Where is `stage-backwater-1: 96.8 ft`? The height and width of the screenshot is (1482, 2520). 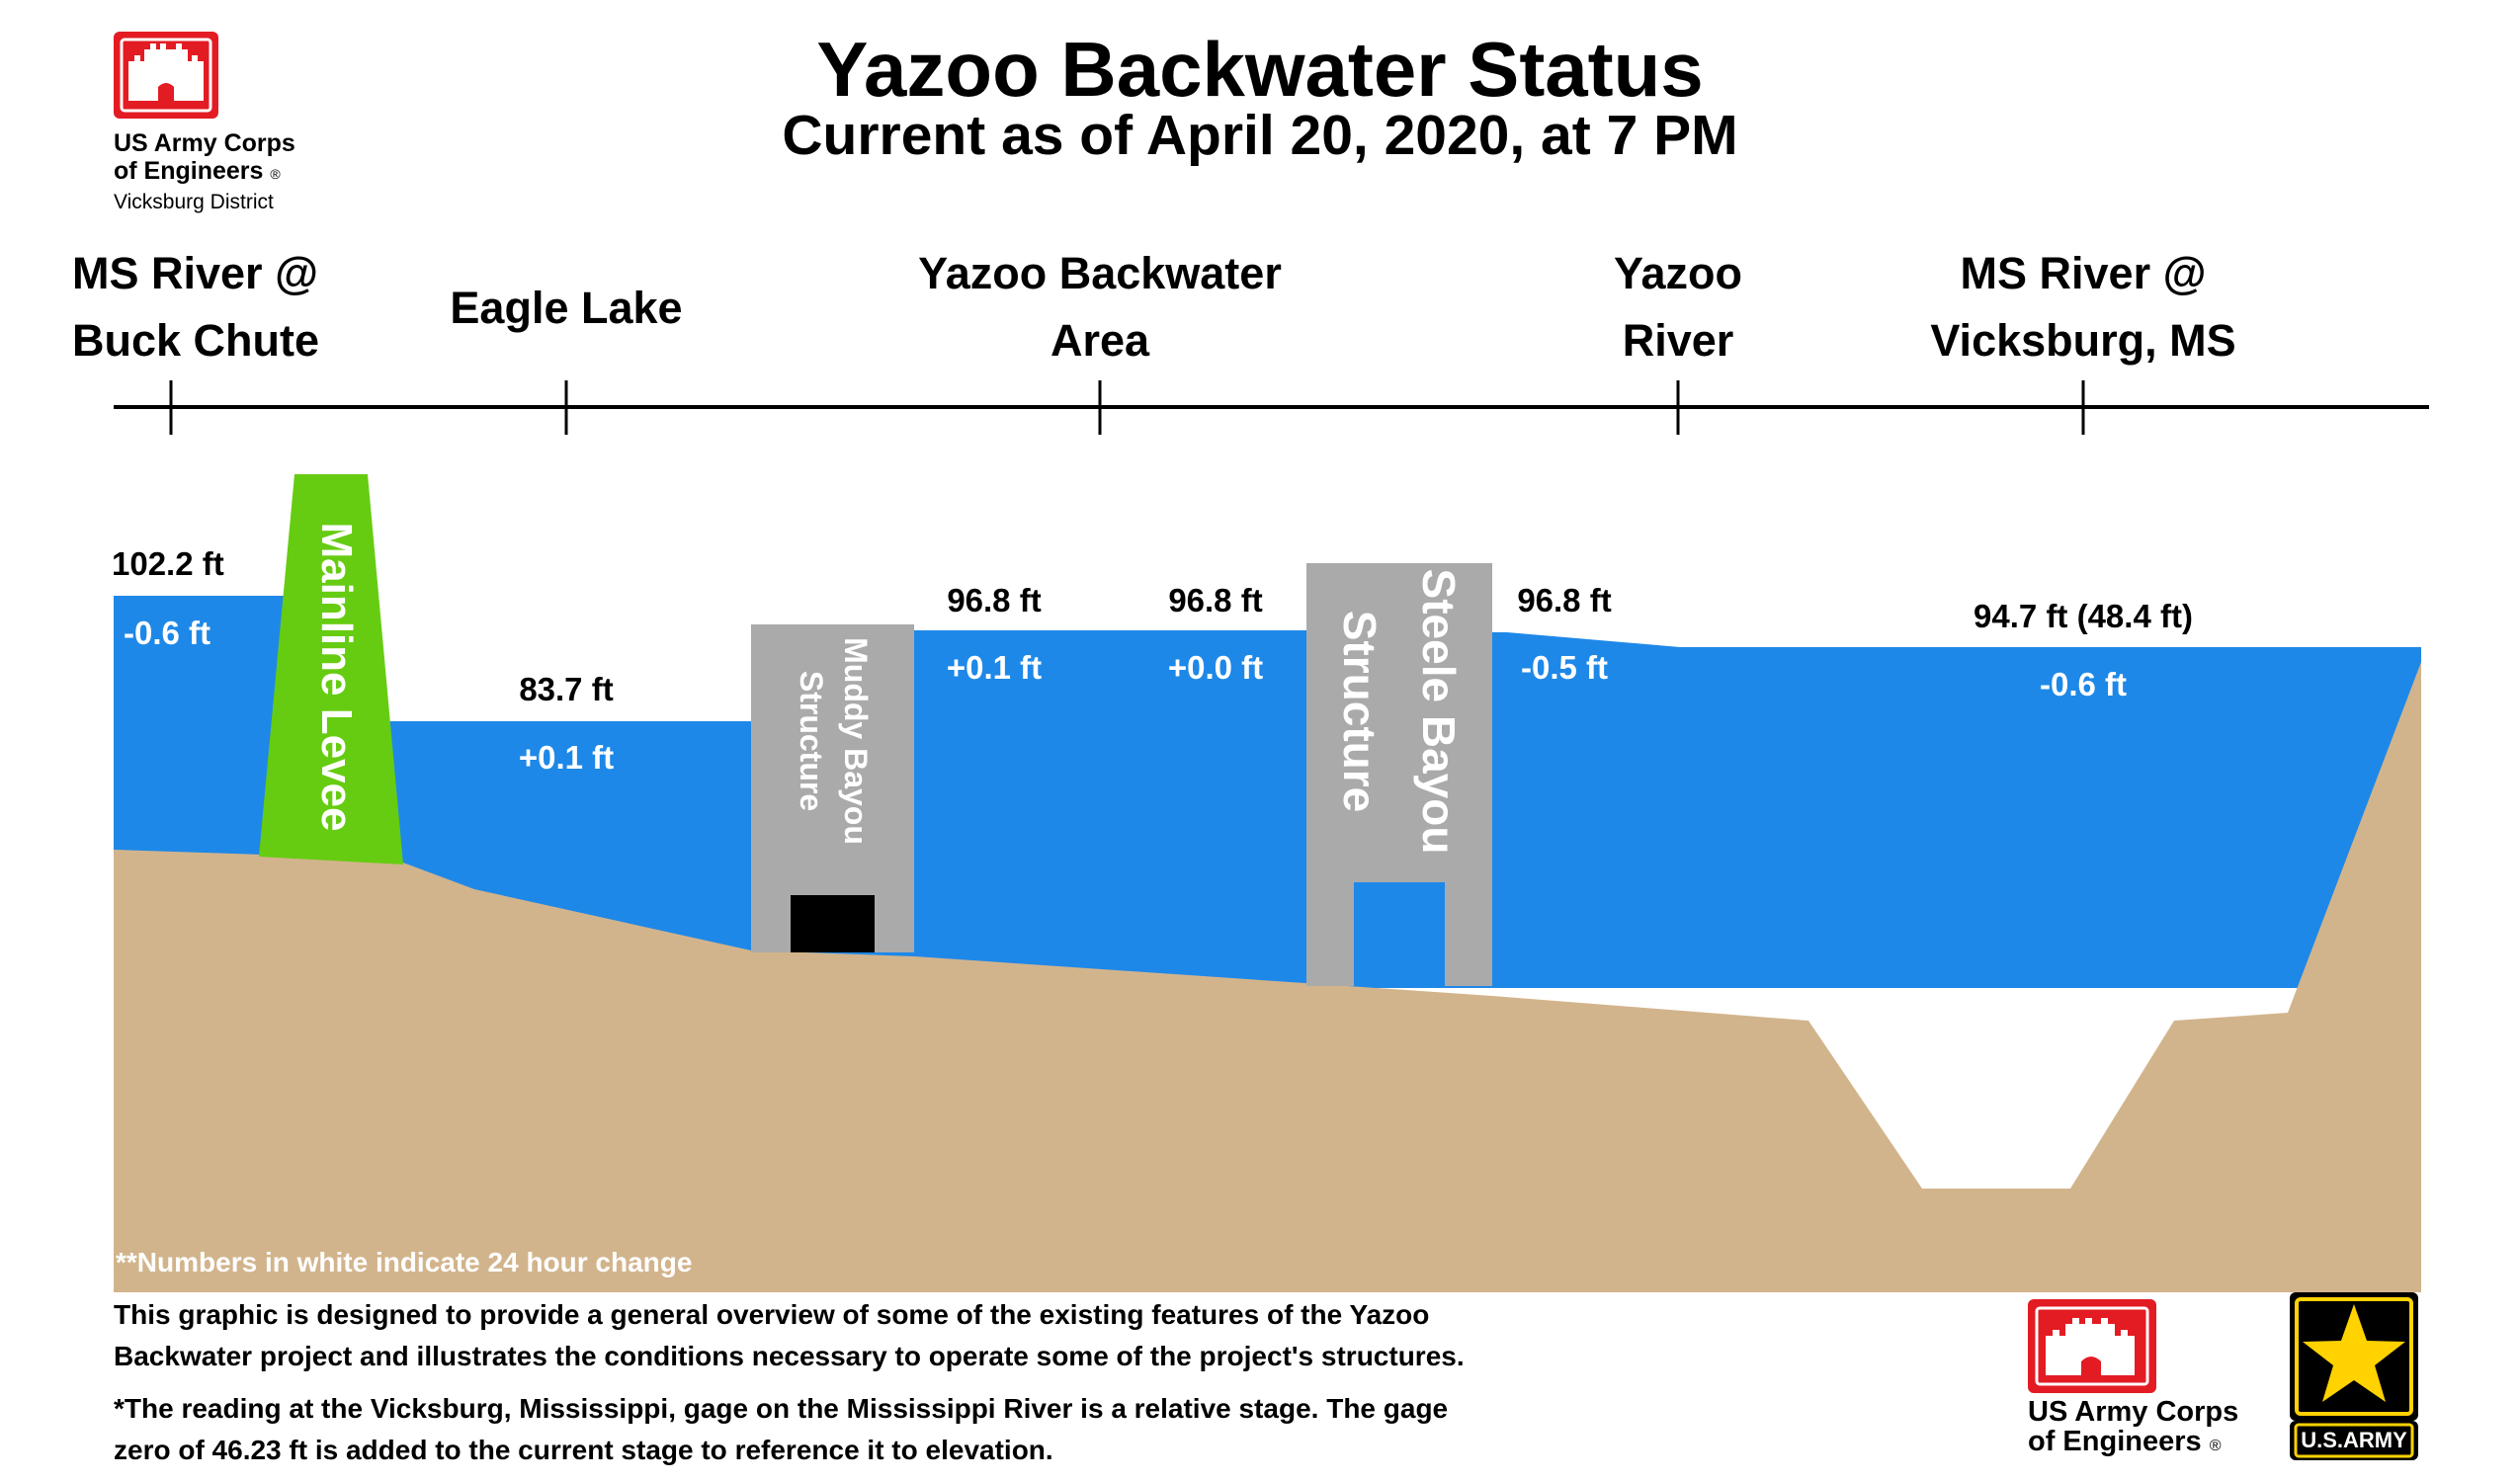 stage-backwater-1: 96.8 ft is located at coordinates (994, 600).